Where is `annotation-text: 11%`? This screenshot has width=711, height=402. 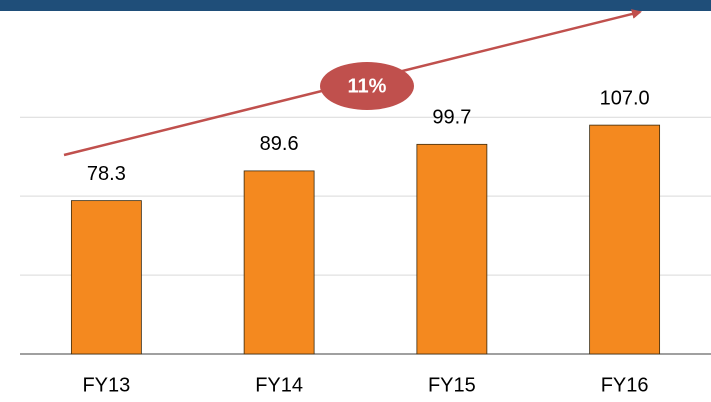
annotation-text: 11% is located at coordinates (367, 86).